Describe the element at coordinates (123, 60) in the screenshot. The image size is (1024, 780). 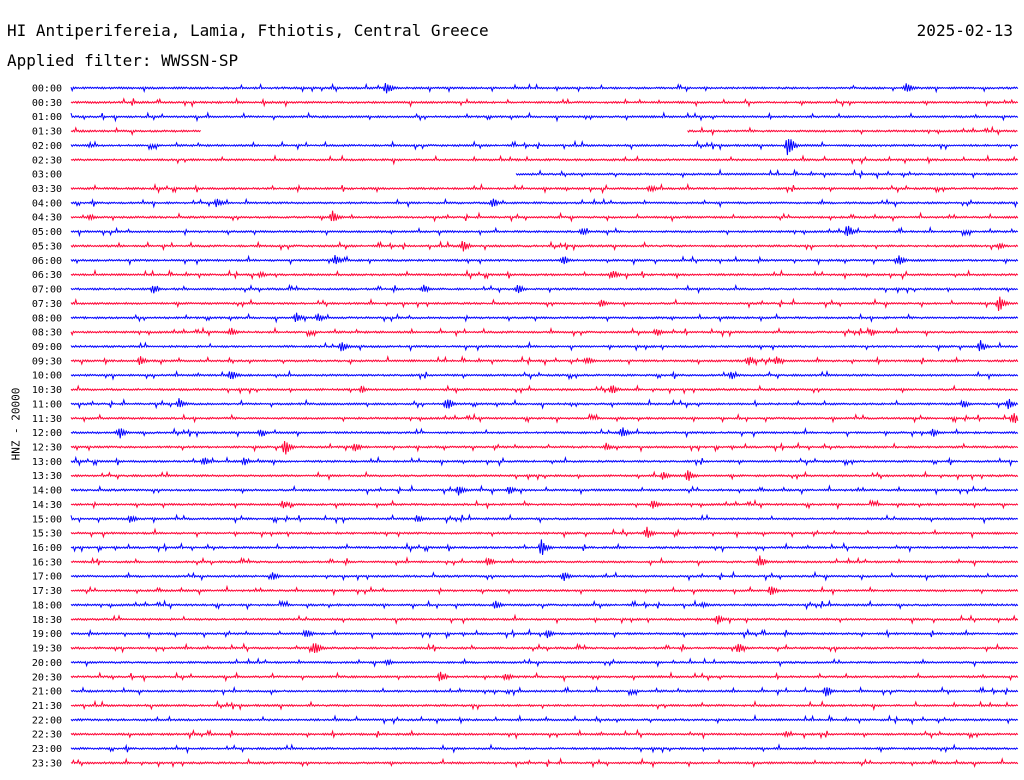
I see `filter-label: Applied filter: WWSSN-SP` at that location.